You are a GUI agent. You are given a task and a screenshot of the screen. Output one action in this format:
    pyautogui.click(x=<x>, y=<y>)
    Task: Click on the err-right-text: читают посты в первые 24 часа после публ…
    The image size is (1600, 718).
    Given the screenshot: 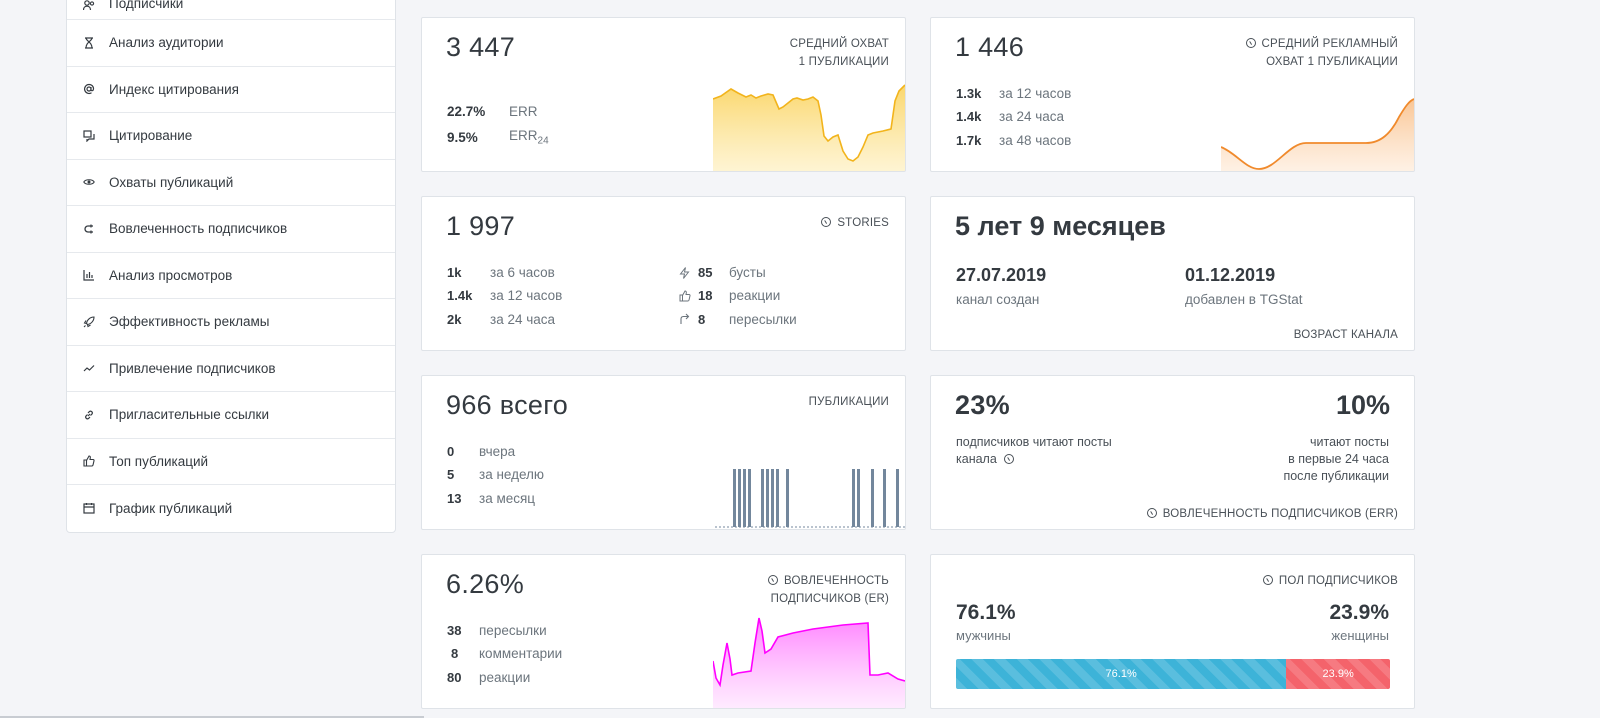 What is the action you would take?
    pyautogui.click(x=1336, y=459)
    